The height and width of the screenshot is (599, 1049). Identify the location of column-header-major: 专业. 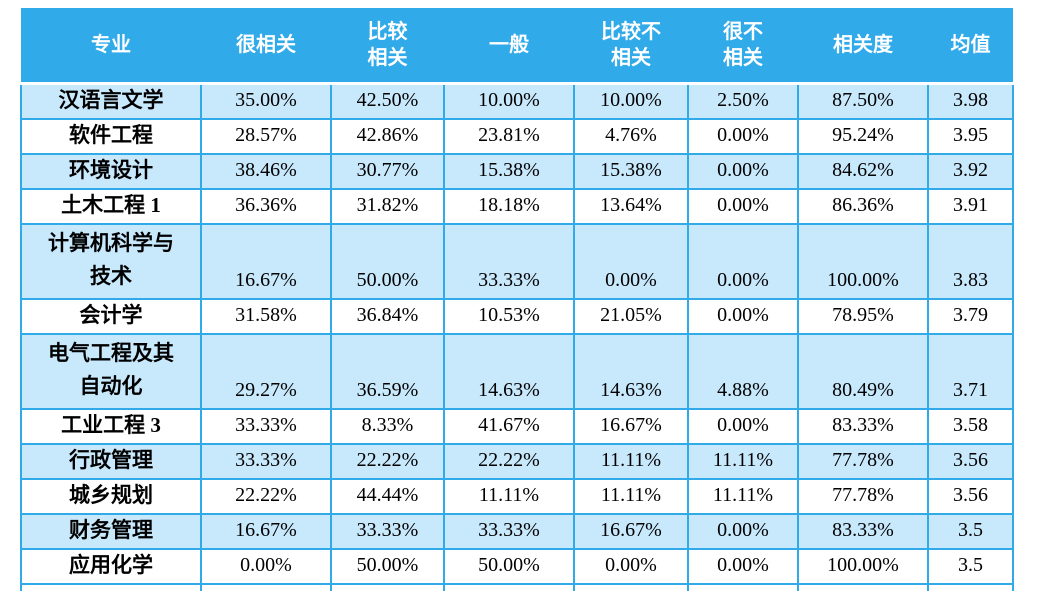
(111, 46).